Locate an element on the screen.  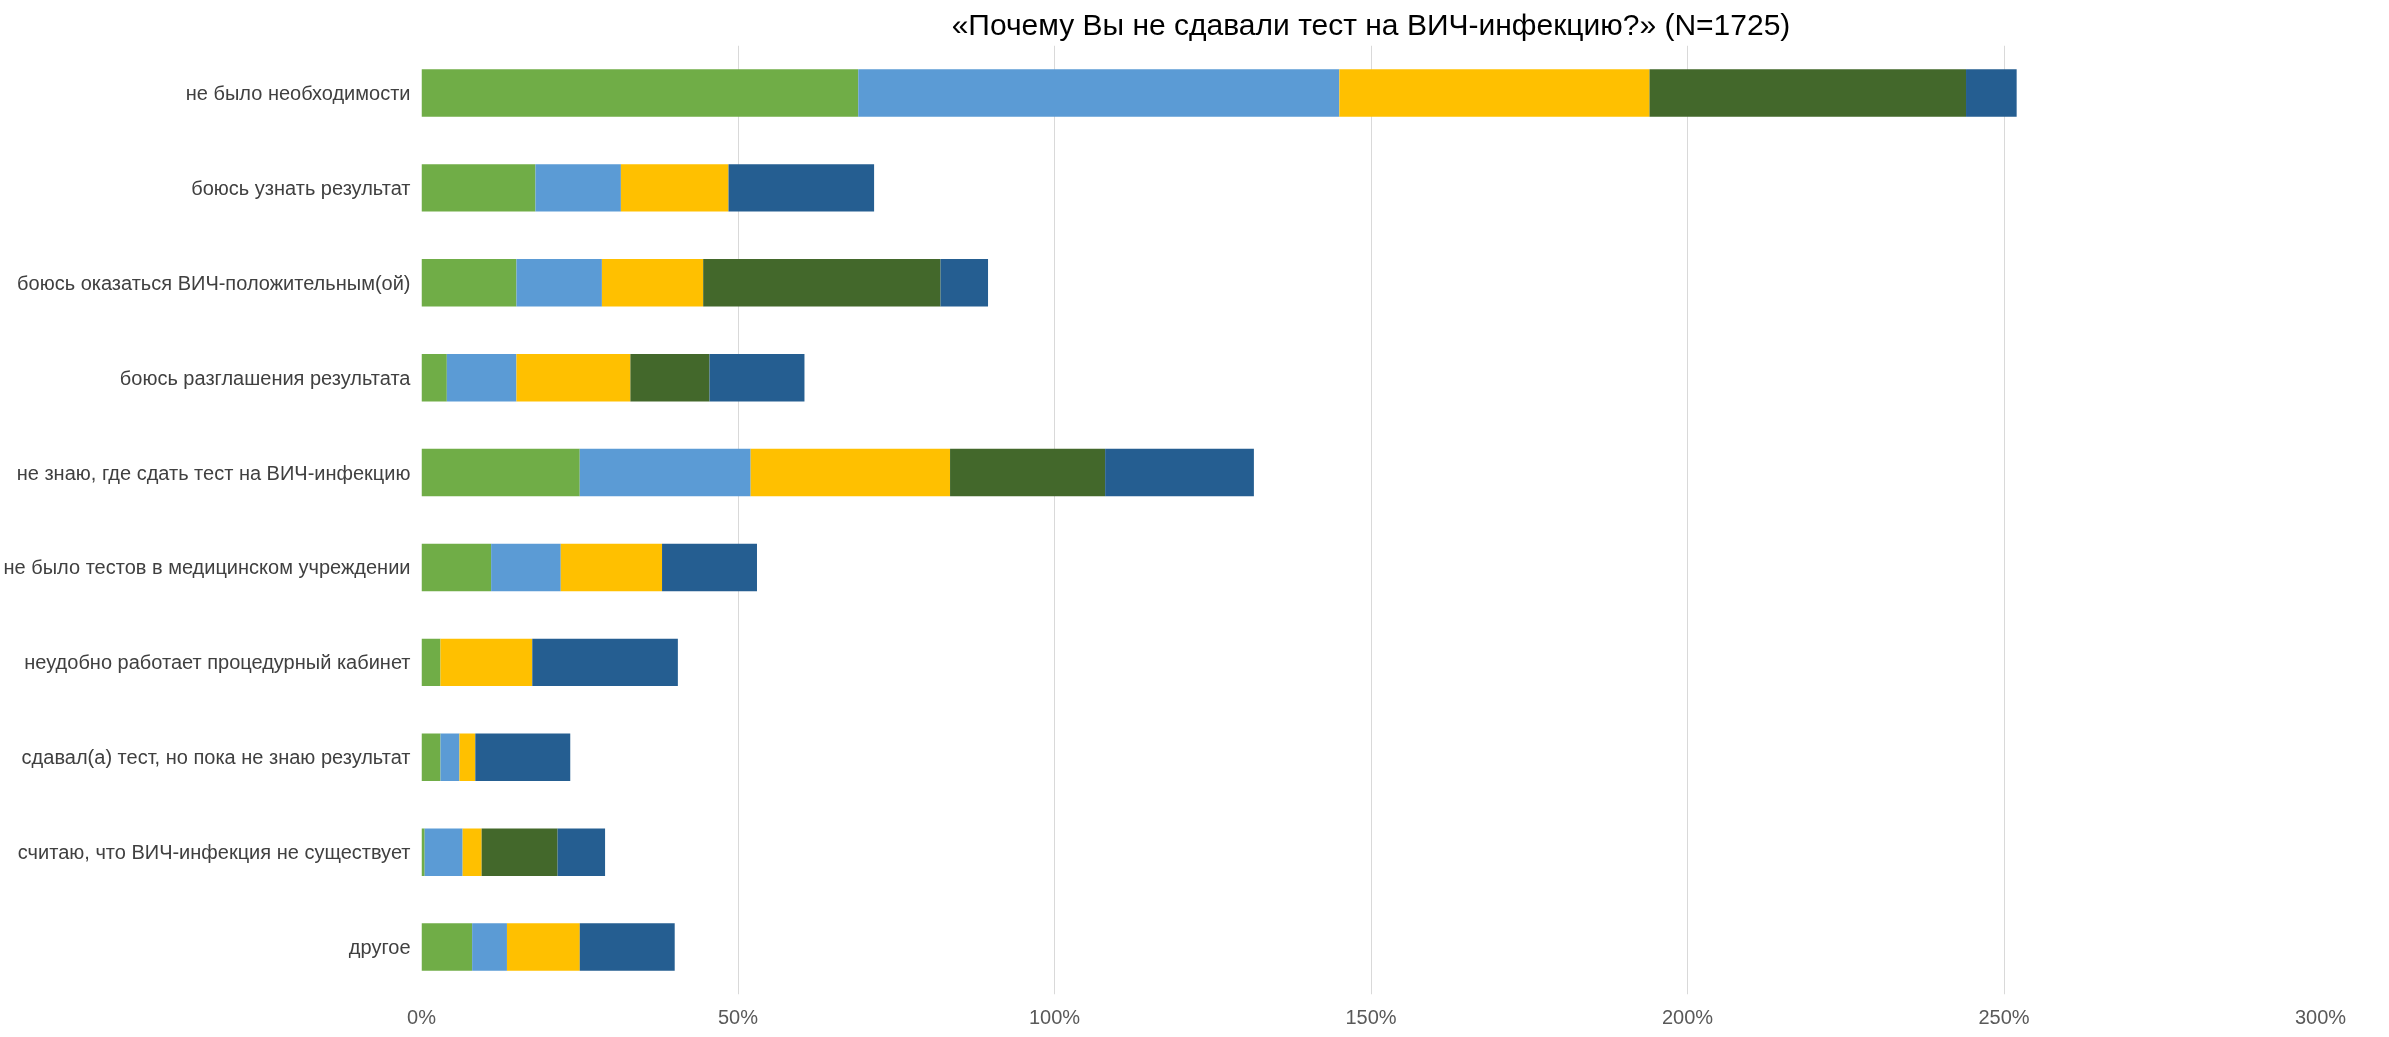
y-tick-label: не было необходимости is located at coordinates (298, 92).